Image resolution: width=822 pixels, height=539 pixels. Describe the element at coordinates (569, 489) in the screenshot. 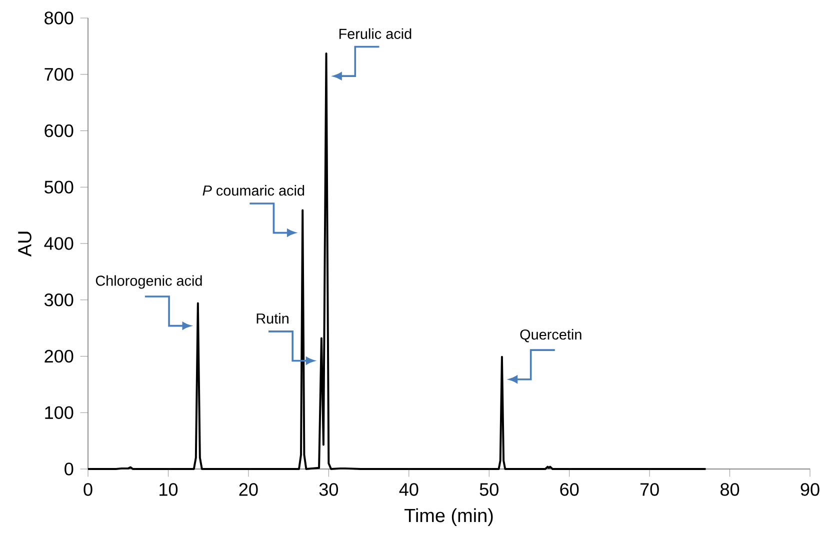

I see `x-tick-label: 60` at that location.